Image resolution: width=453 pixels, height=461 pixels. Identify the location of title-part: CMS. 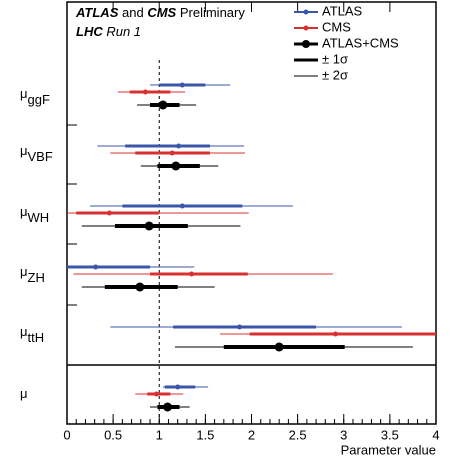
(161, 12).